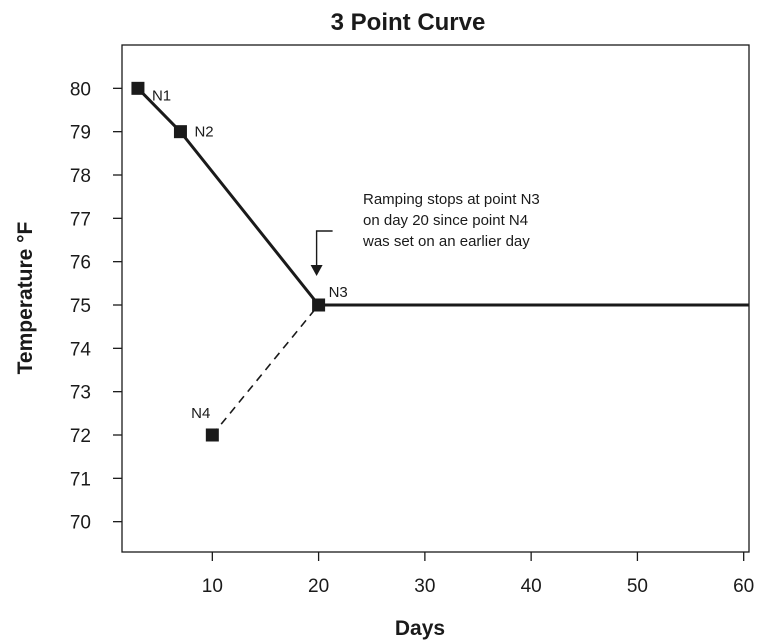  I want to click on x-axis-label: Days, so click(420, 628).